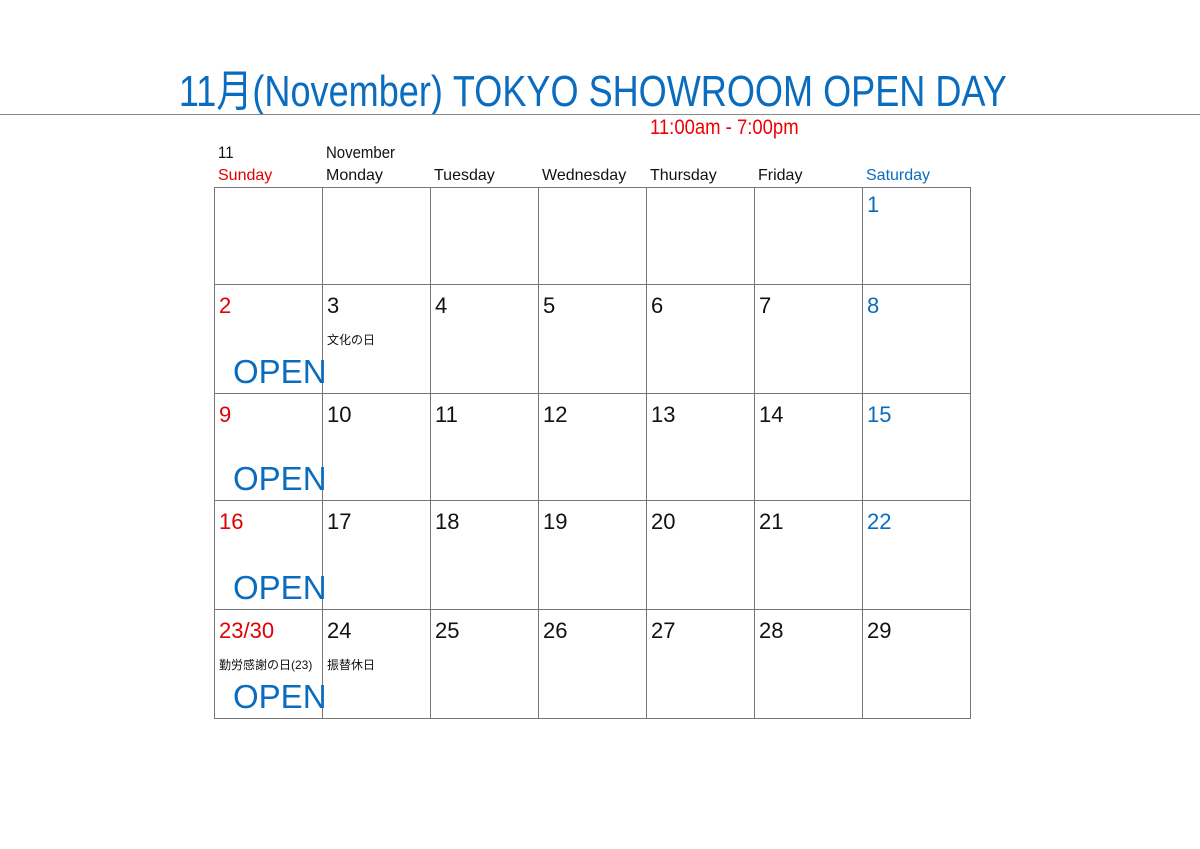 This screenshot has width=1200, height=849. I want to click on calendar-day-cell: 21, so click(808, 555).